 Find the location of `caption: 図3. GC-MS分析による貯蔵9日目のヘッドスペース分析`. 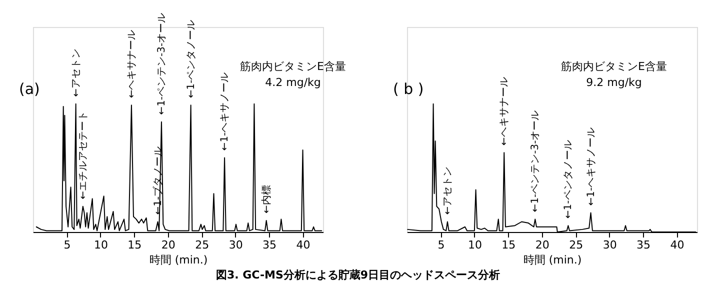

caption: 図3. GC-MS分析による貯蔵9日目のヘッドスペース分析 is located at coordinates (358, 275).